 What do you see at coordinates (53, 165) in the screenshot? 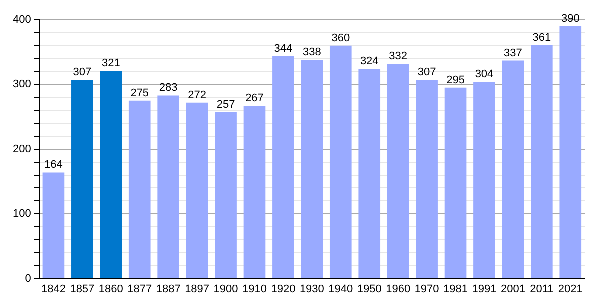
I see `data-label: 164` at bounding box center [53, 165].